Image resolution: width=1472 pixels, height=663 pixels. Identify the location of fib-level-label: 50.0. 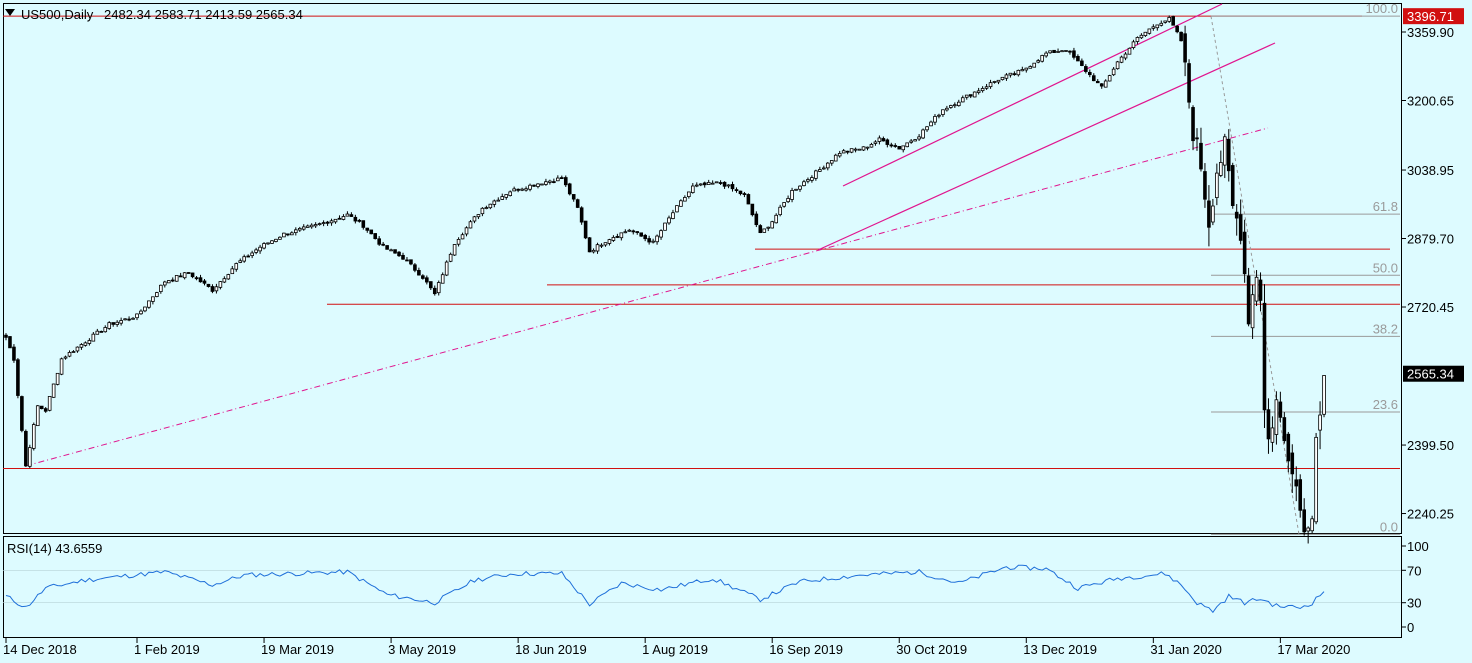
(1385, 267).